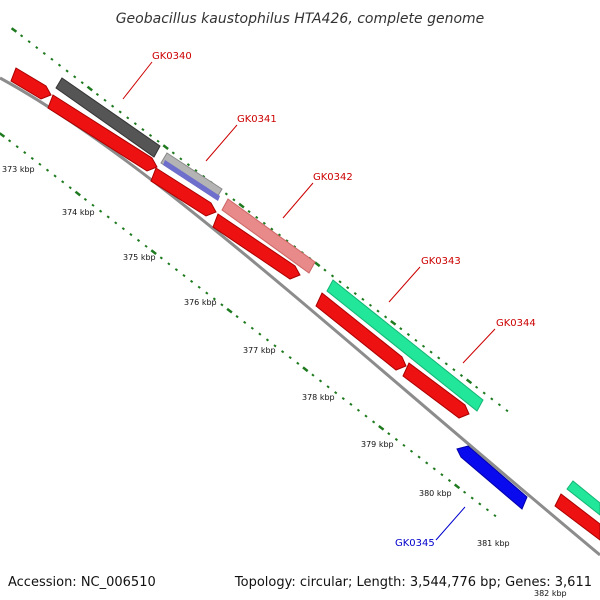 The image size is (600, 600). I want to click on kbp-label: 376 kbp, so click(200, 302).